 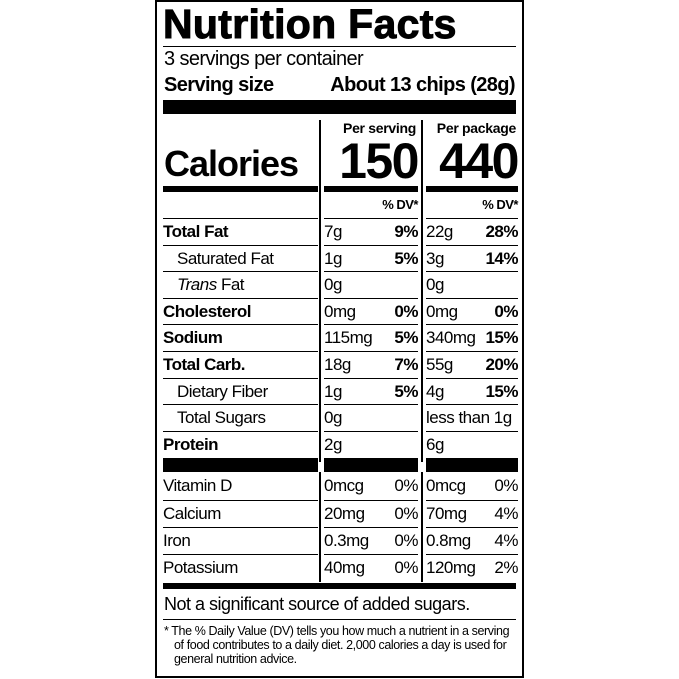 I want to click on nutrient-row: Saturated Fat 1g 5% 3g 14%, so click(x=340, y=258).